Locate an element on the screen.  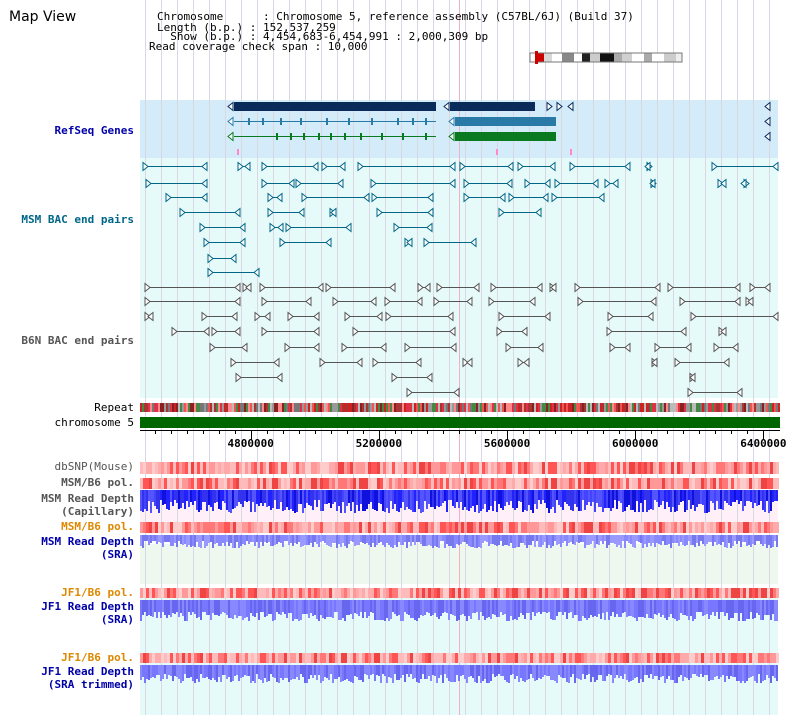
chromosome-bar is located at coordinates (460, 422).